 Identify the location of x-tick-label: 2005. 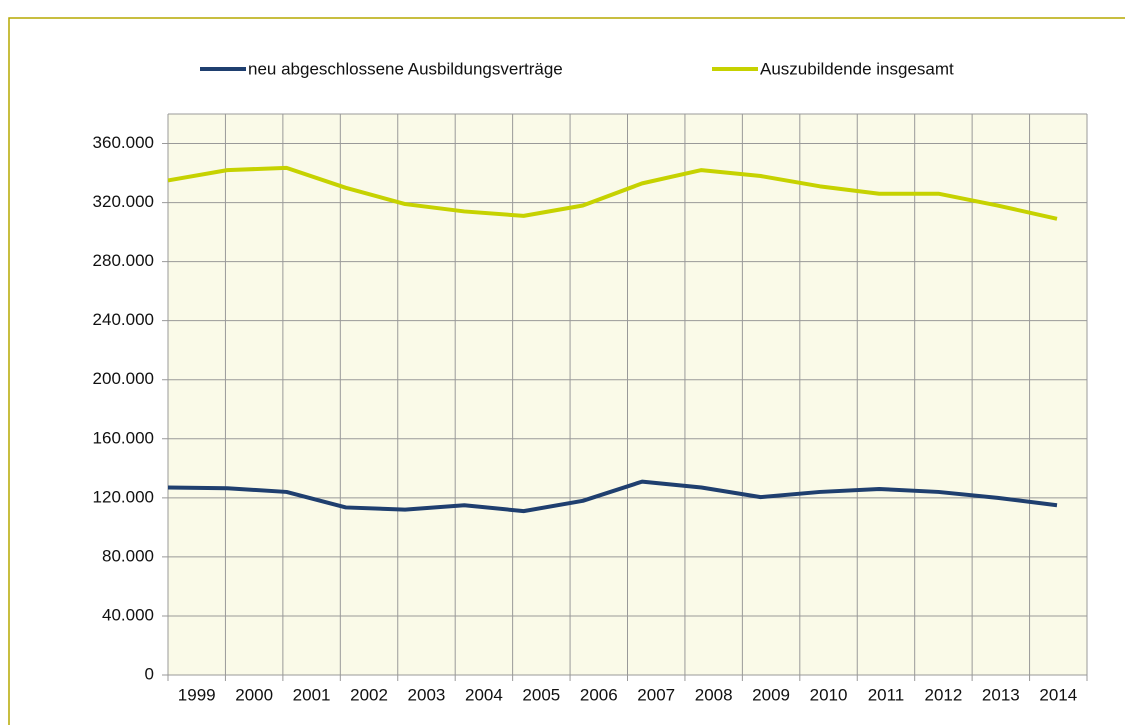
(541, 694).